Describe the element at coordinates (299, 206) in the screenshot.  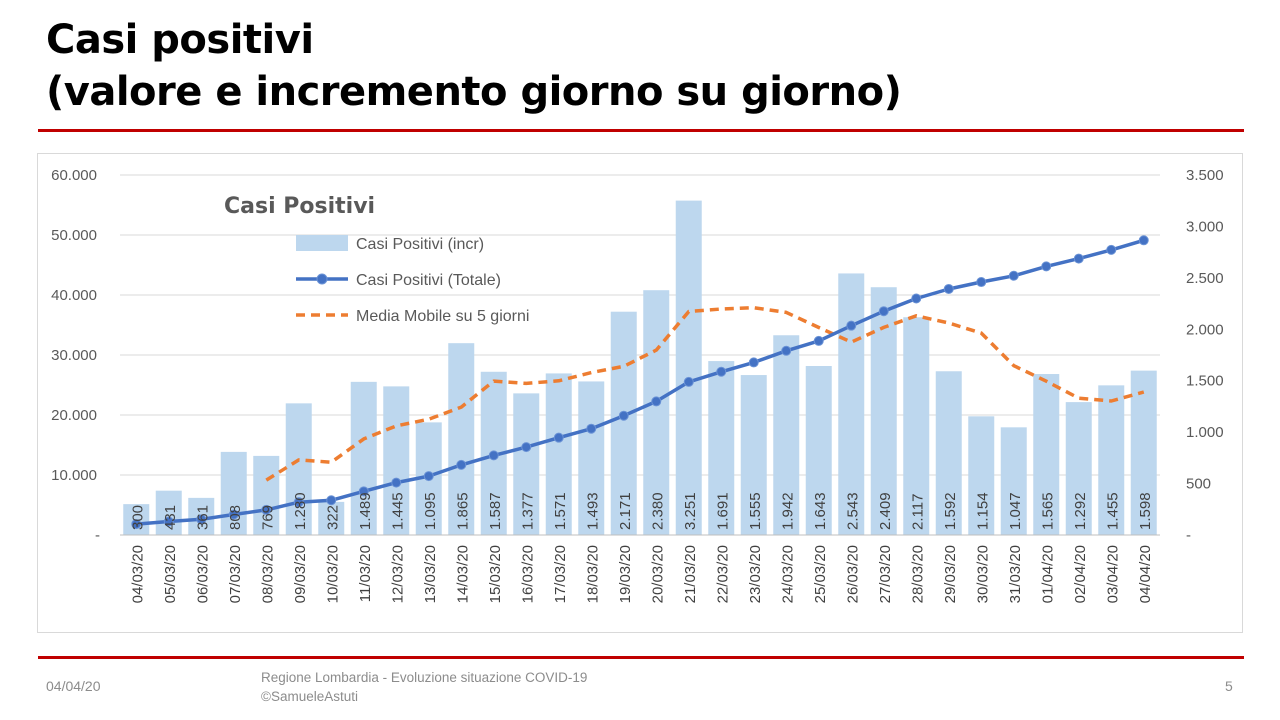
I see `chart-title: Casi Positivi` at that location.